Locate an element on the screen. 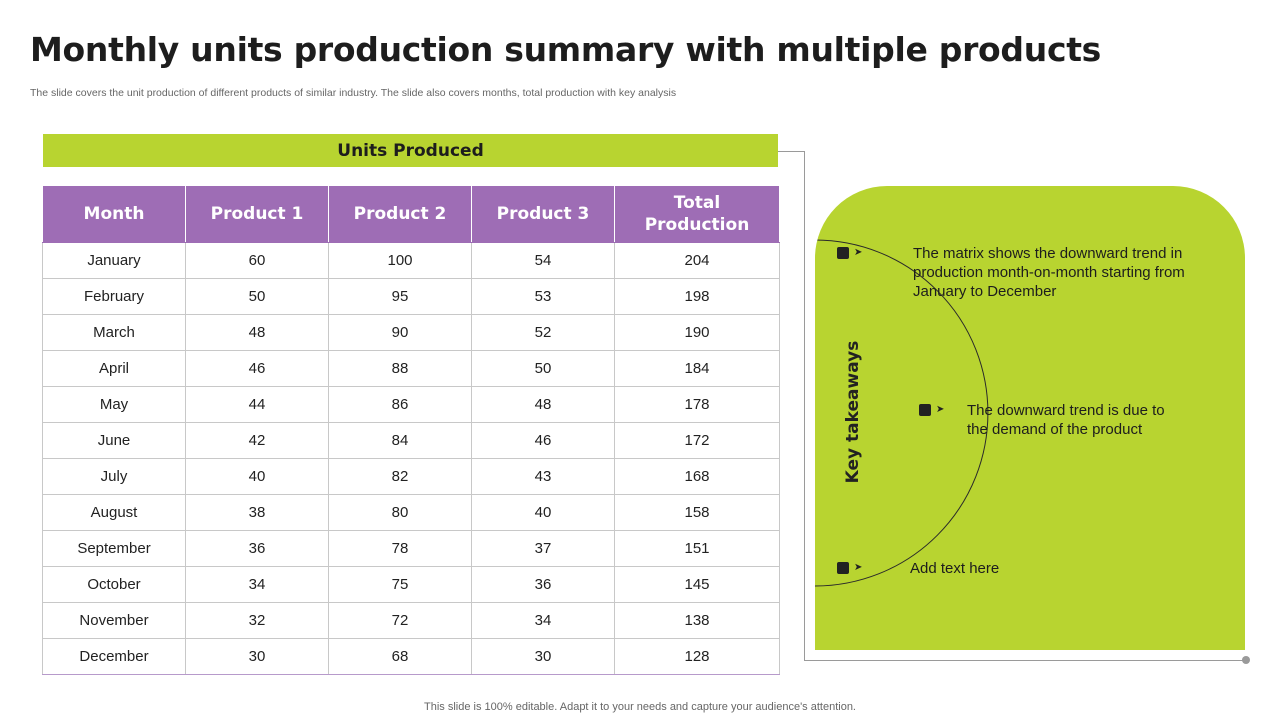 Image resolution: width=1280 pixels, height=720 pixels. cell-product-1: 40 is located at coordinates (257, 476).